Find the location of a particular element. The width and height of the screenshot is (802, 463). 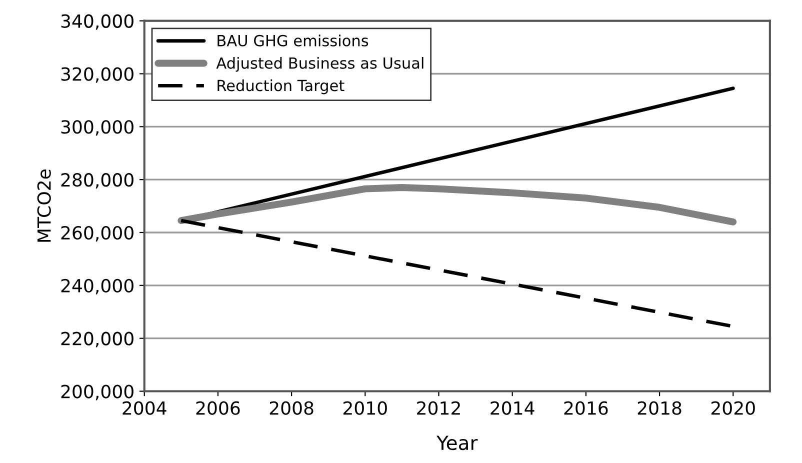

y-tick-label: 320,000 is located at coordinates (97, 75).